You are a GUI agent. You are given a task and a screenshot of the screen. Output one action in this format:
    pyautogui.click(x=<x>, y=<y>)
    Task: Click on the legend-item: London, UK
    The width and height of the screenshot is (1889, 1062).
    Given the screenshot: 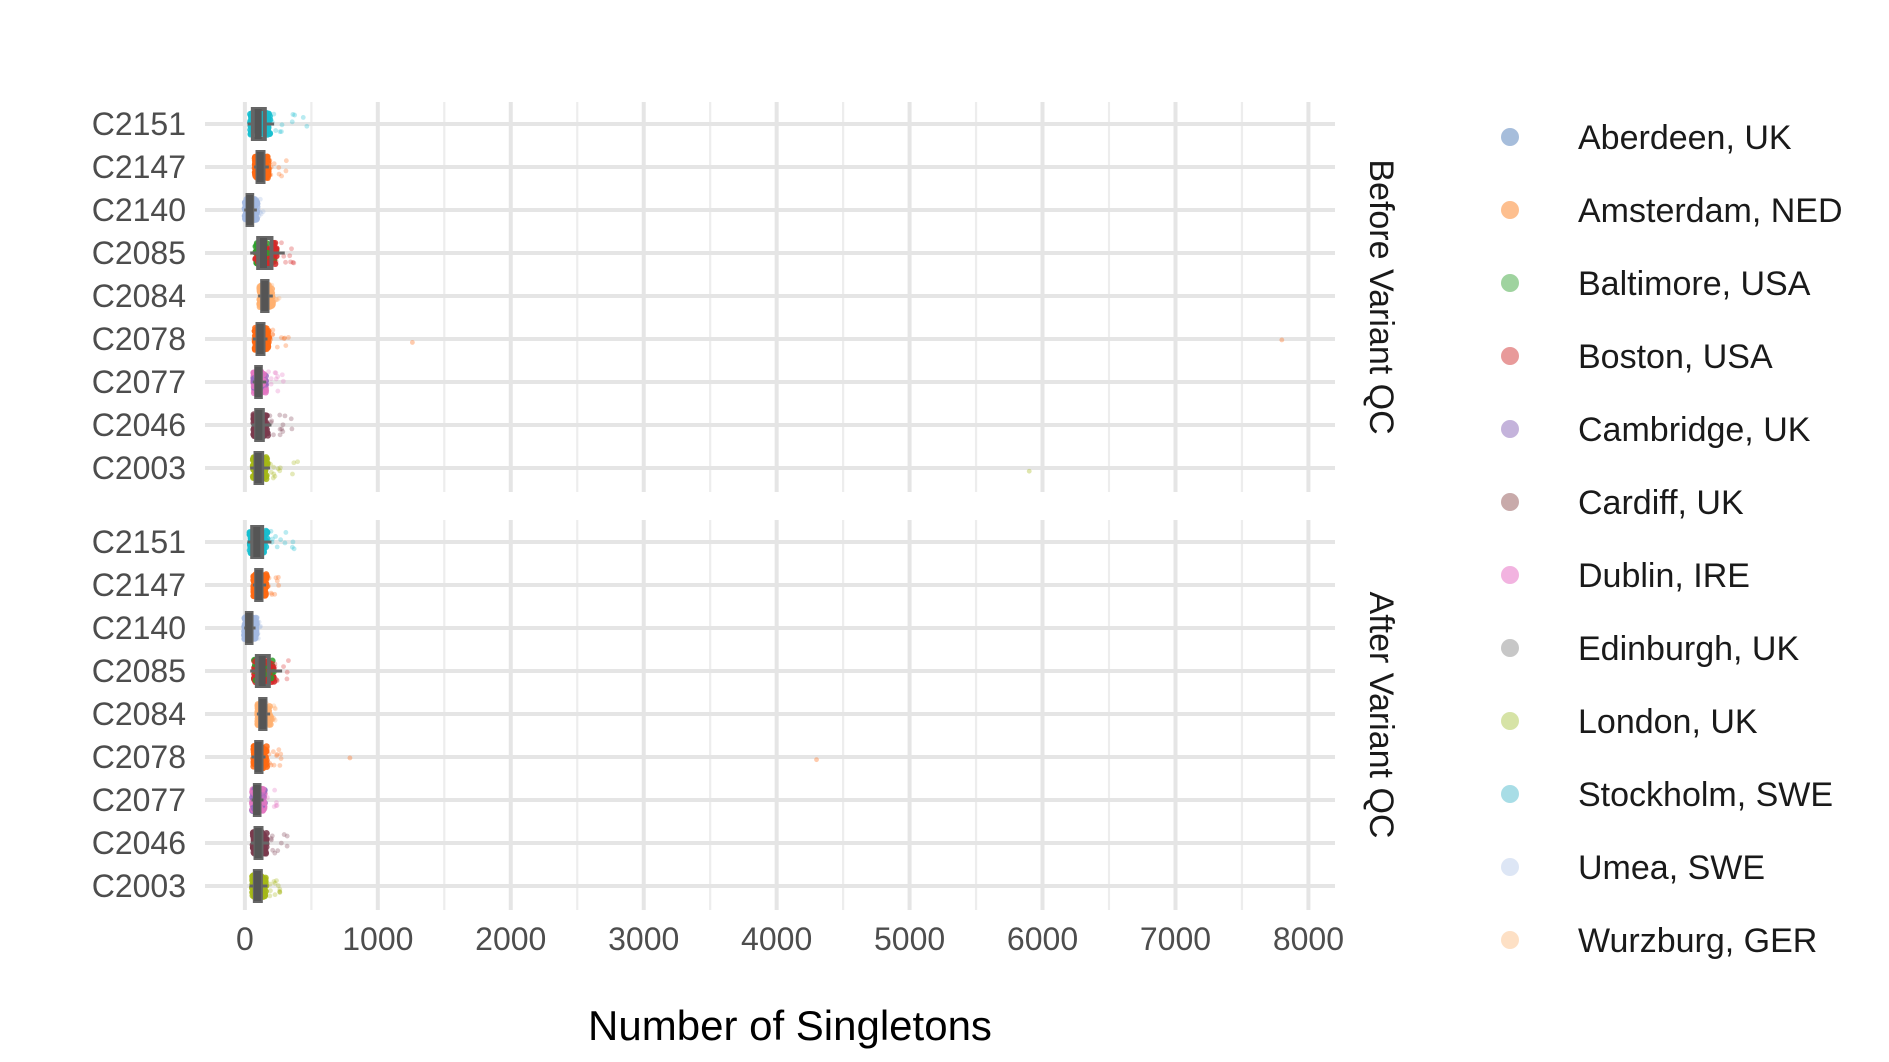 What is the action you would take?
    pyautogui.click(x=1629, y=722)
    